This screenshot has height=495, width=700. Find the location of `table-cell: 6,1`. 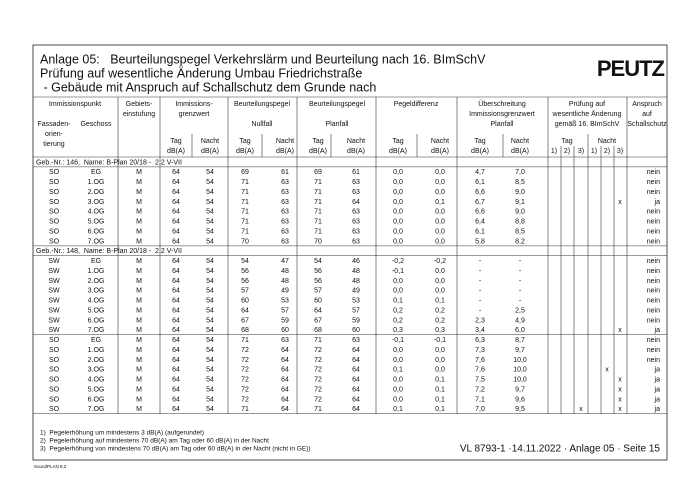

table-cell: 6,1 is located at coordinates (480, 231).